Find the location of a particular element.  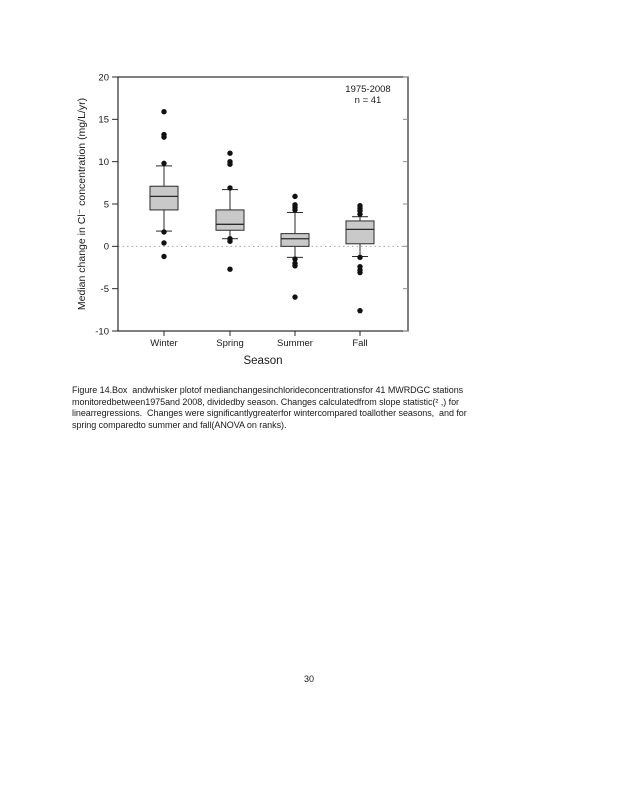

box-fall is located at coordinates (360, 232).